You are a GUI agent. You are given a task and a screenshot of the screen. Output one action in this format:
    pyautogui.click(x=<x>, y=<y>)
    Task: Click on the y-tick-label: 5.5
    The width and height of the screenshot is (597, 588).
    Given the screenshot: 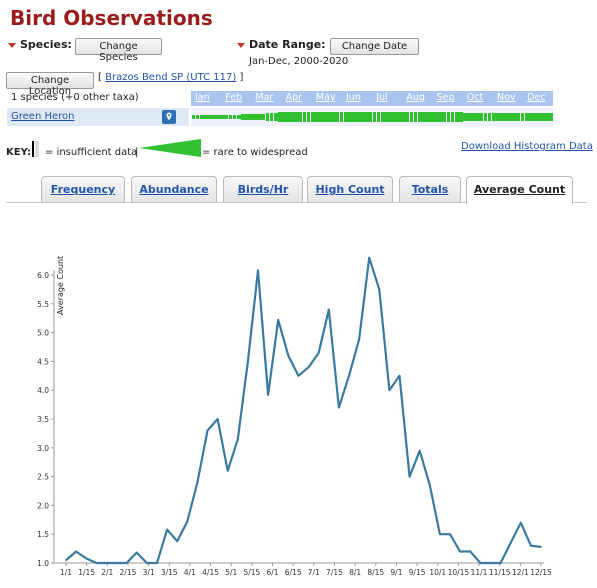 What is the action you would take?
    pyautogui.click(x=43, y=304)
    